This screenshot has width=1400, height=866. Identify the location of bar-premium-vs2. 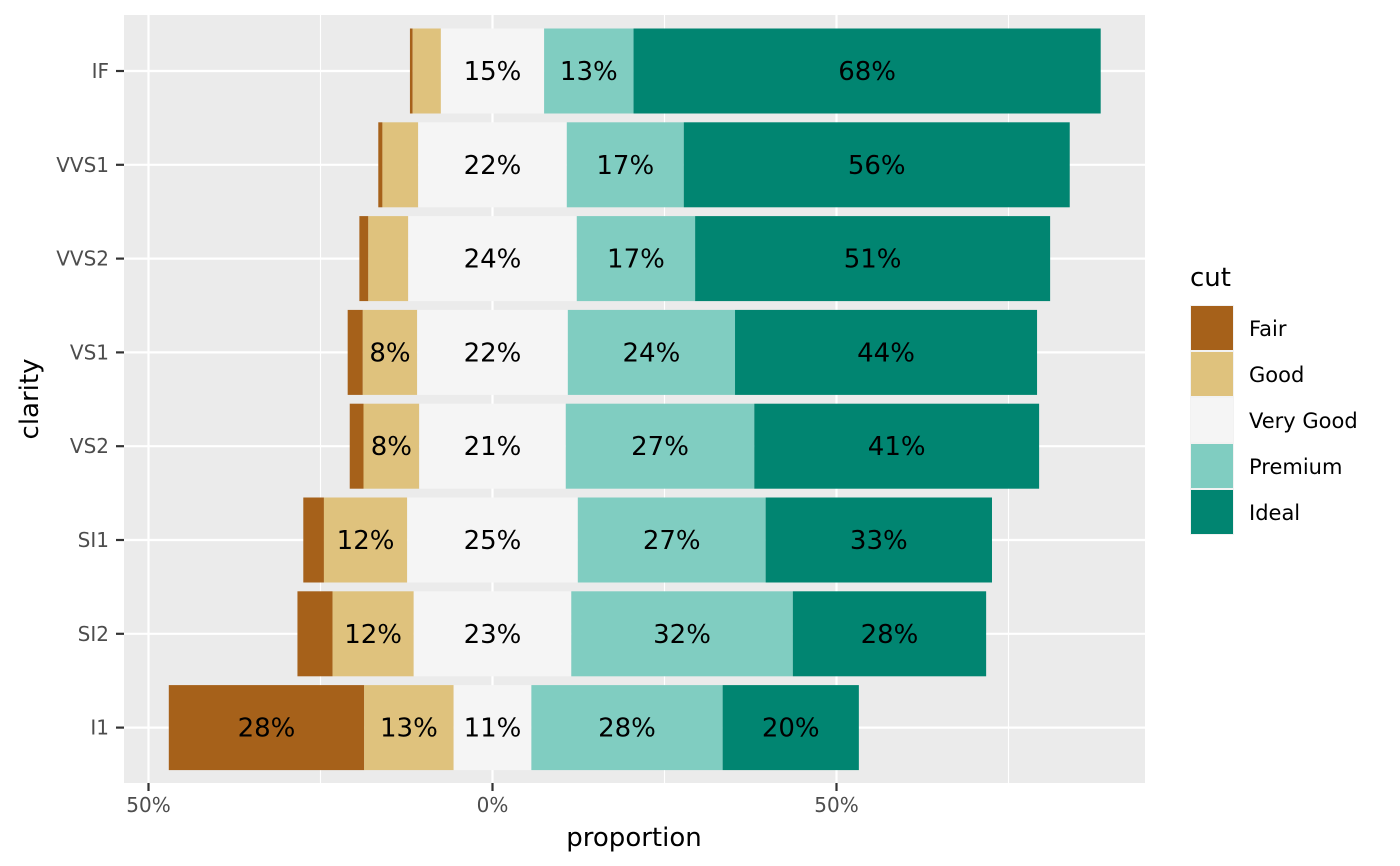
(660, 446).